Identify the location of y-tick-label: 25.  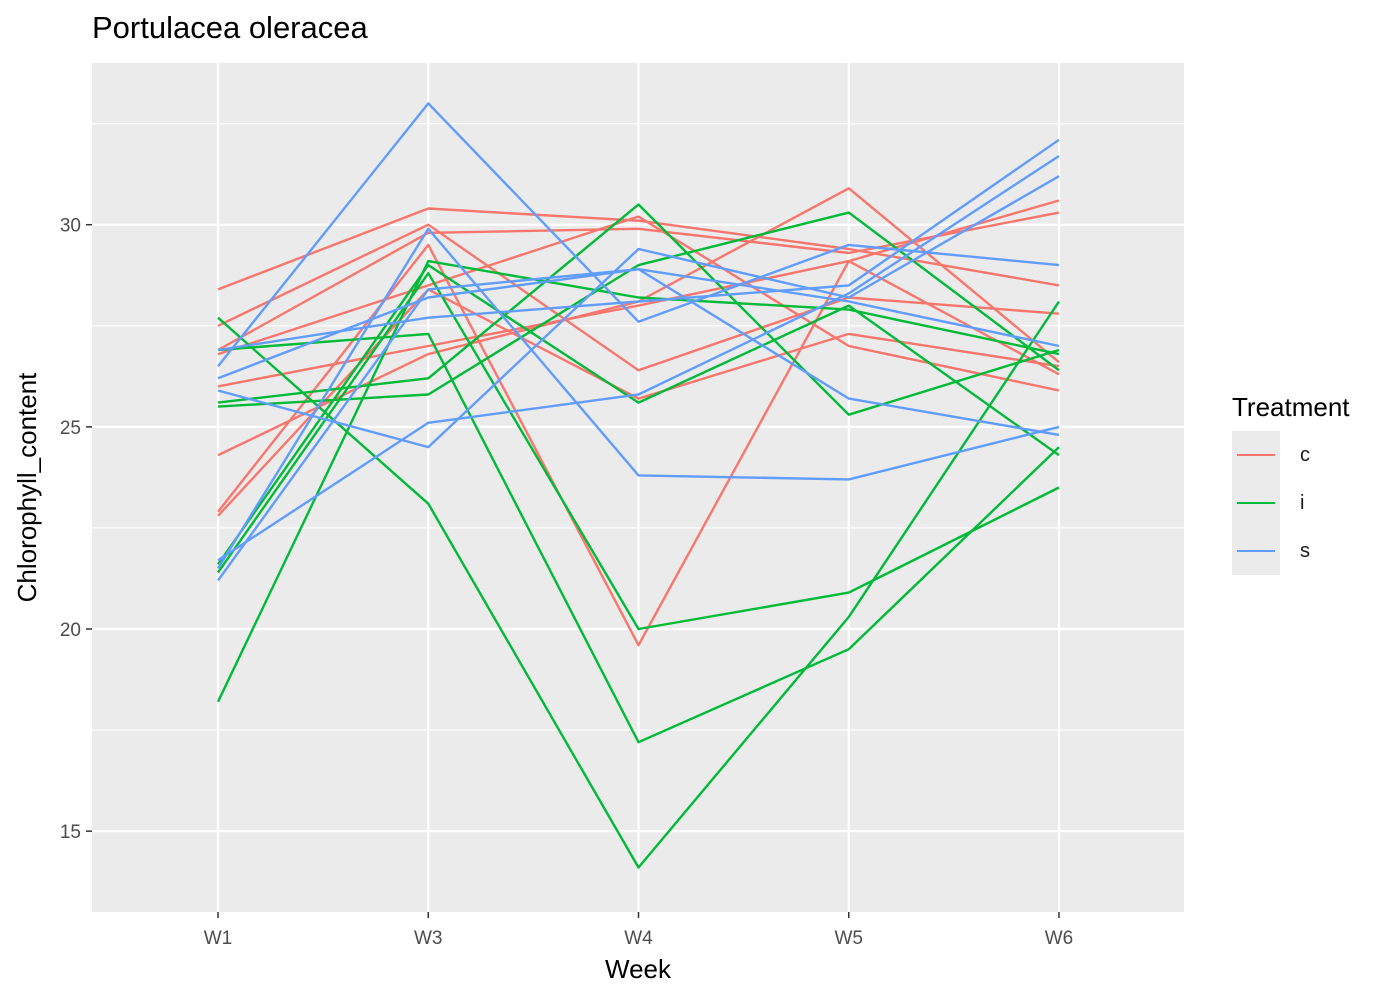
(70, 428).